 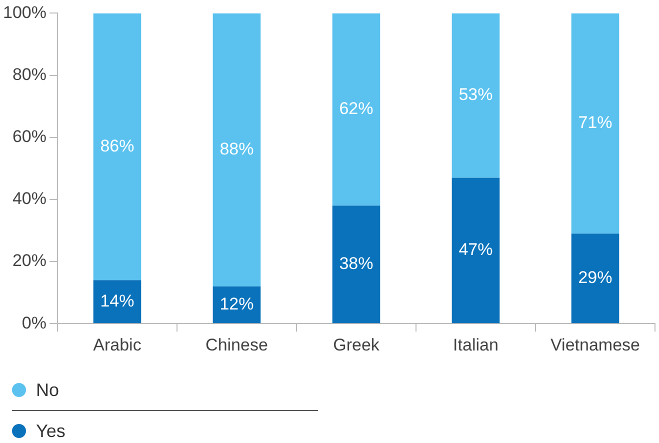 I want to click on data-label: 29%, so click(x=595, y=278).